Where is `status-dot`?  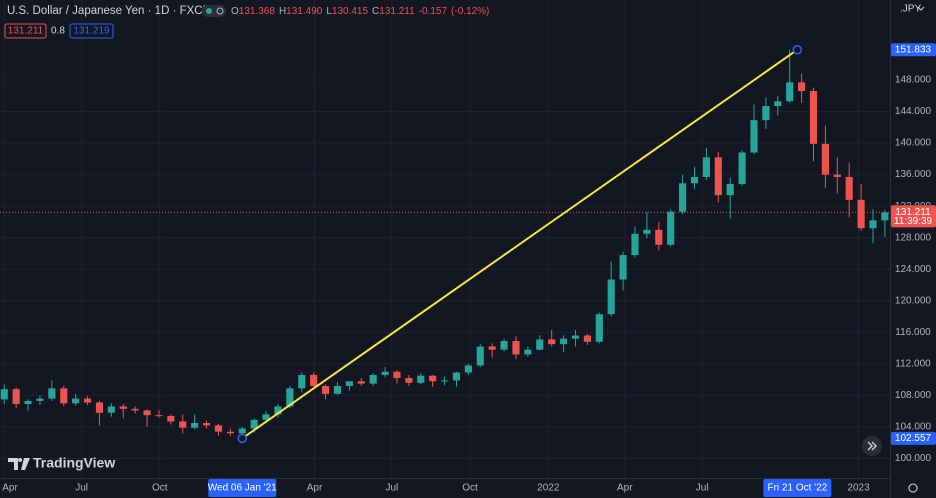 status-dot is located at coordinates (209, 11).